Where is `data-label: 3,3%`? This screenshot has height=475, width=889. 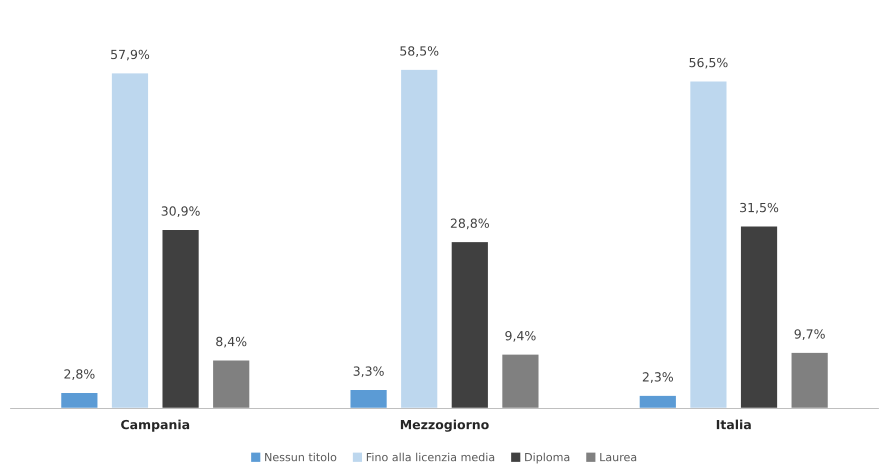 data-label: 3,3% is located at coordinates (369, 372).